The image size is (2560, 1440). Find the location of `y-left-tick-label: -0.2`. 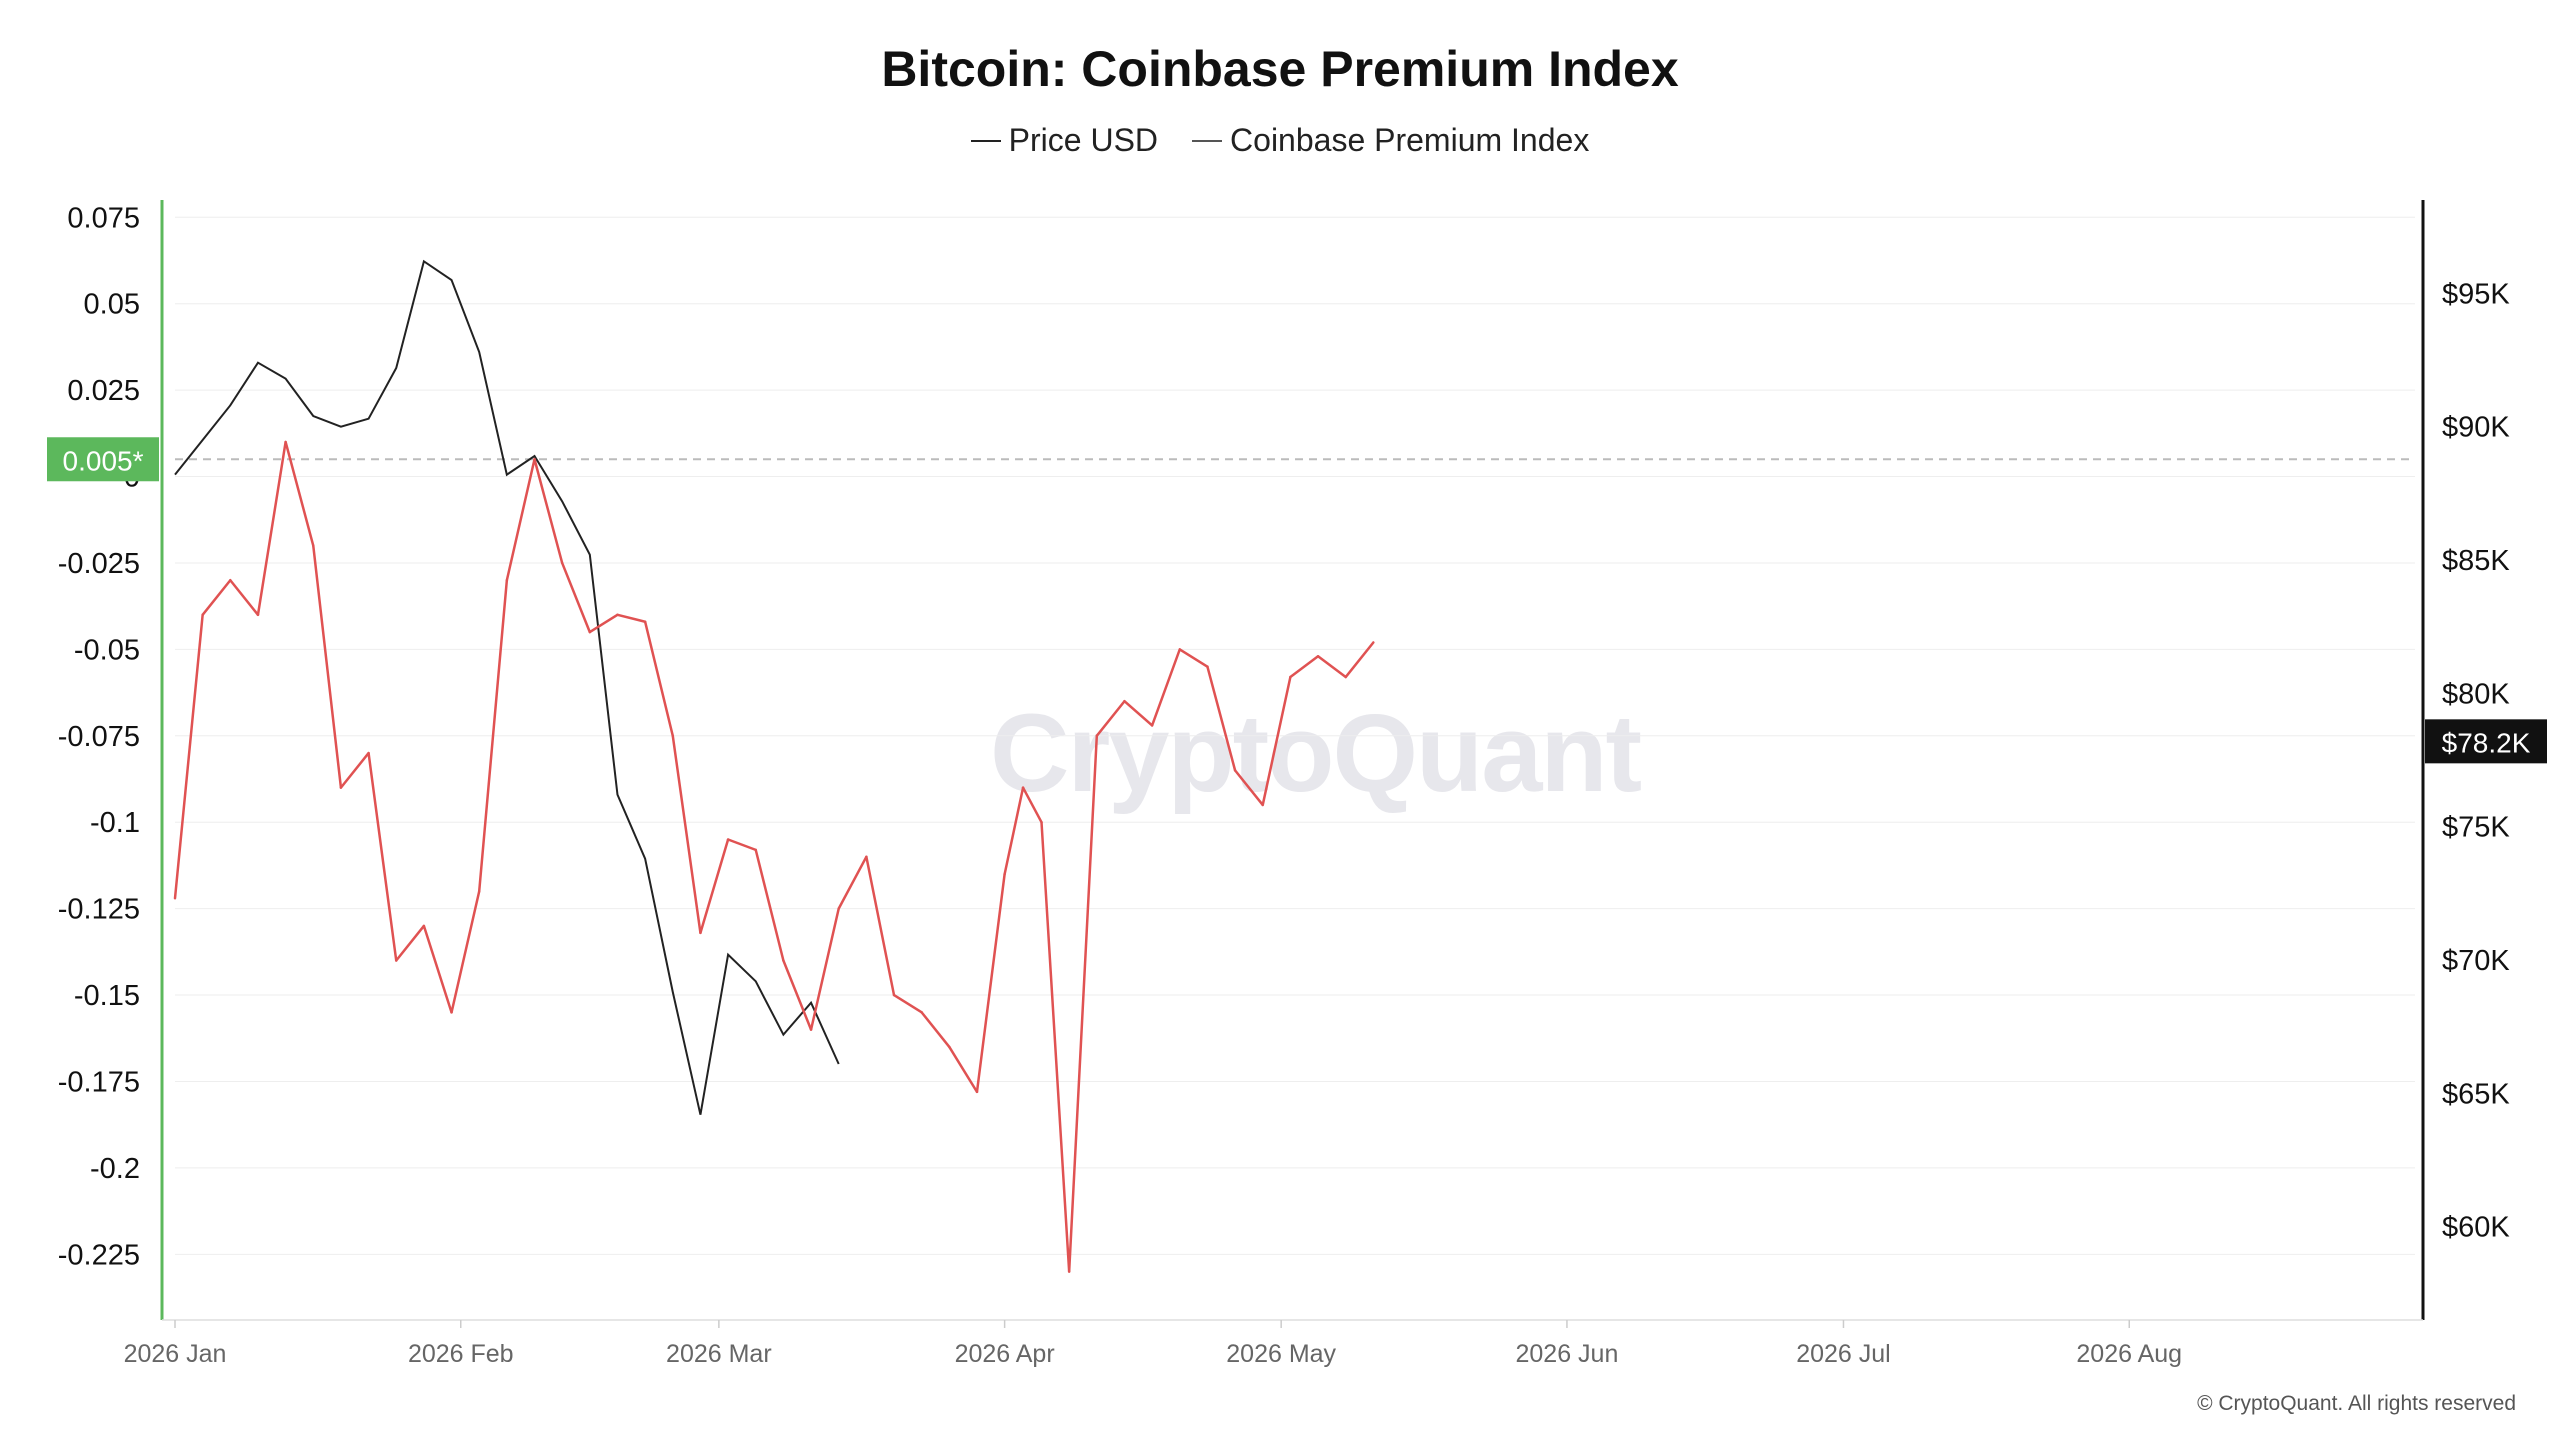

y-left-tick-label: -0.2 is located at coordinates (115, 1169).